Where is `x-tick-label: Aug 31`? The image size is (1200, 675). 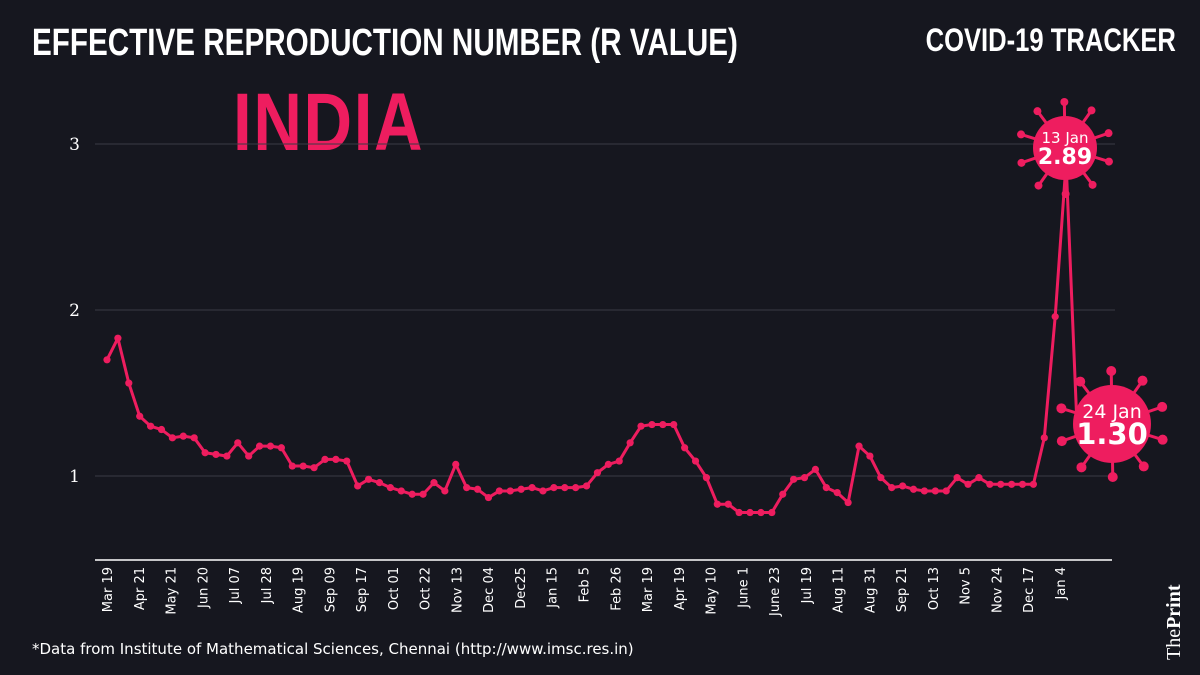
x-tick-label: Aug 31 is located at coordinates (870, 590).